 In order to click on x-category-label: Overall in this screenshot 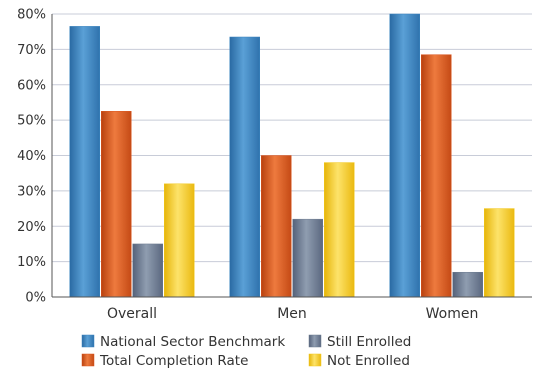, I will do `click(132, 314)`.